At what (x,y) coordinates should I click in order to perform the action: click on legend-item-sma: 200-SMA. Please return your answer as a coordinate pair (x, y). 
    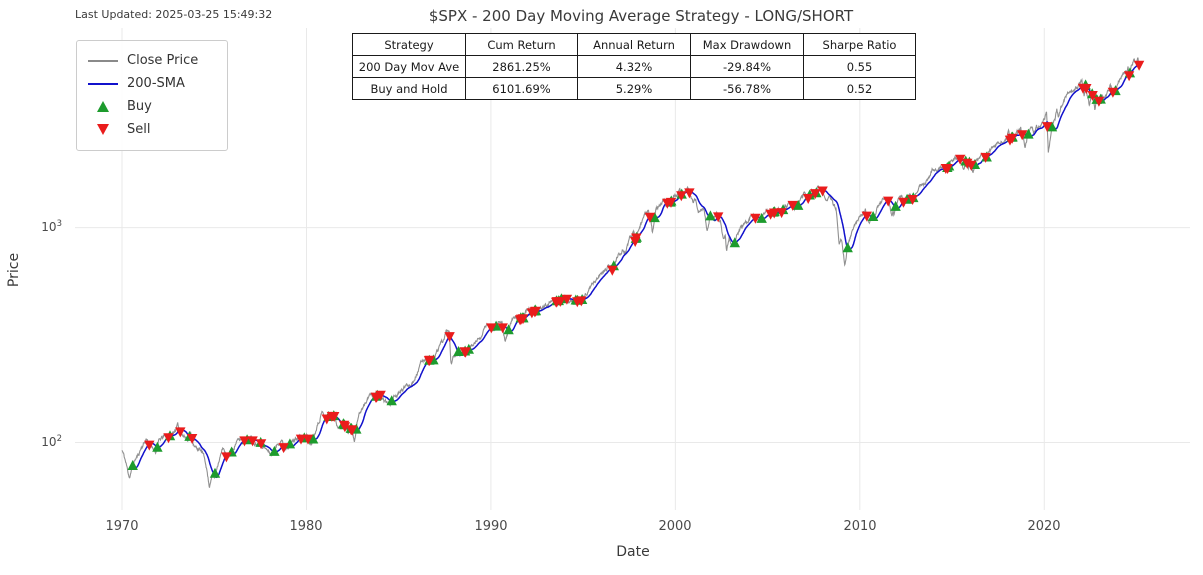
    Looking at the image, I should click on (152, 83).